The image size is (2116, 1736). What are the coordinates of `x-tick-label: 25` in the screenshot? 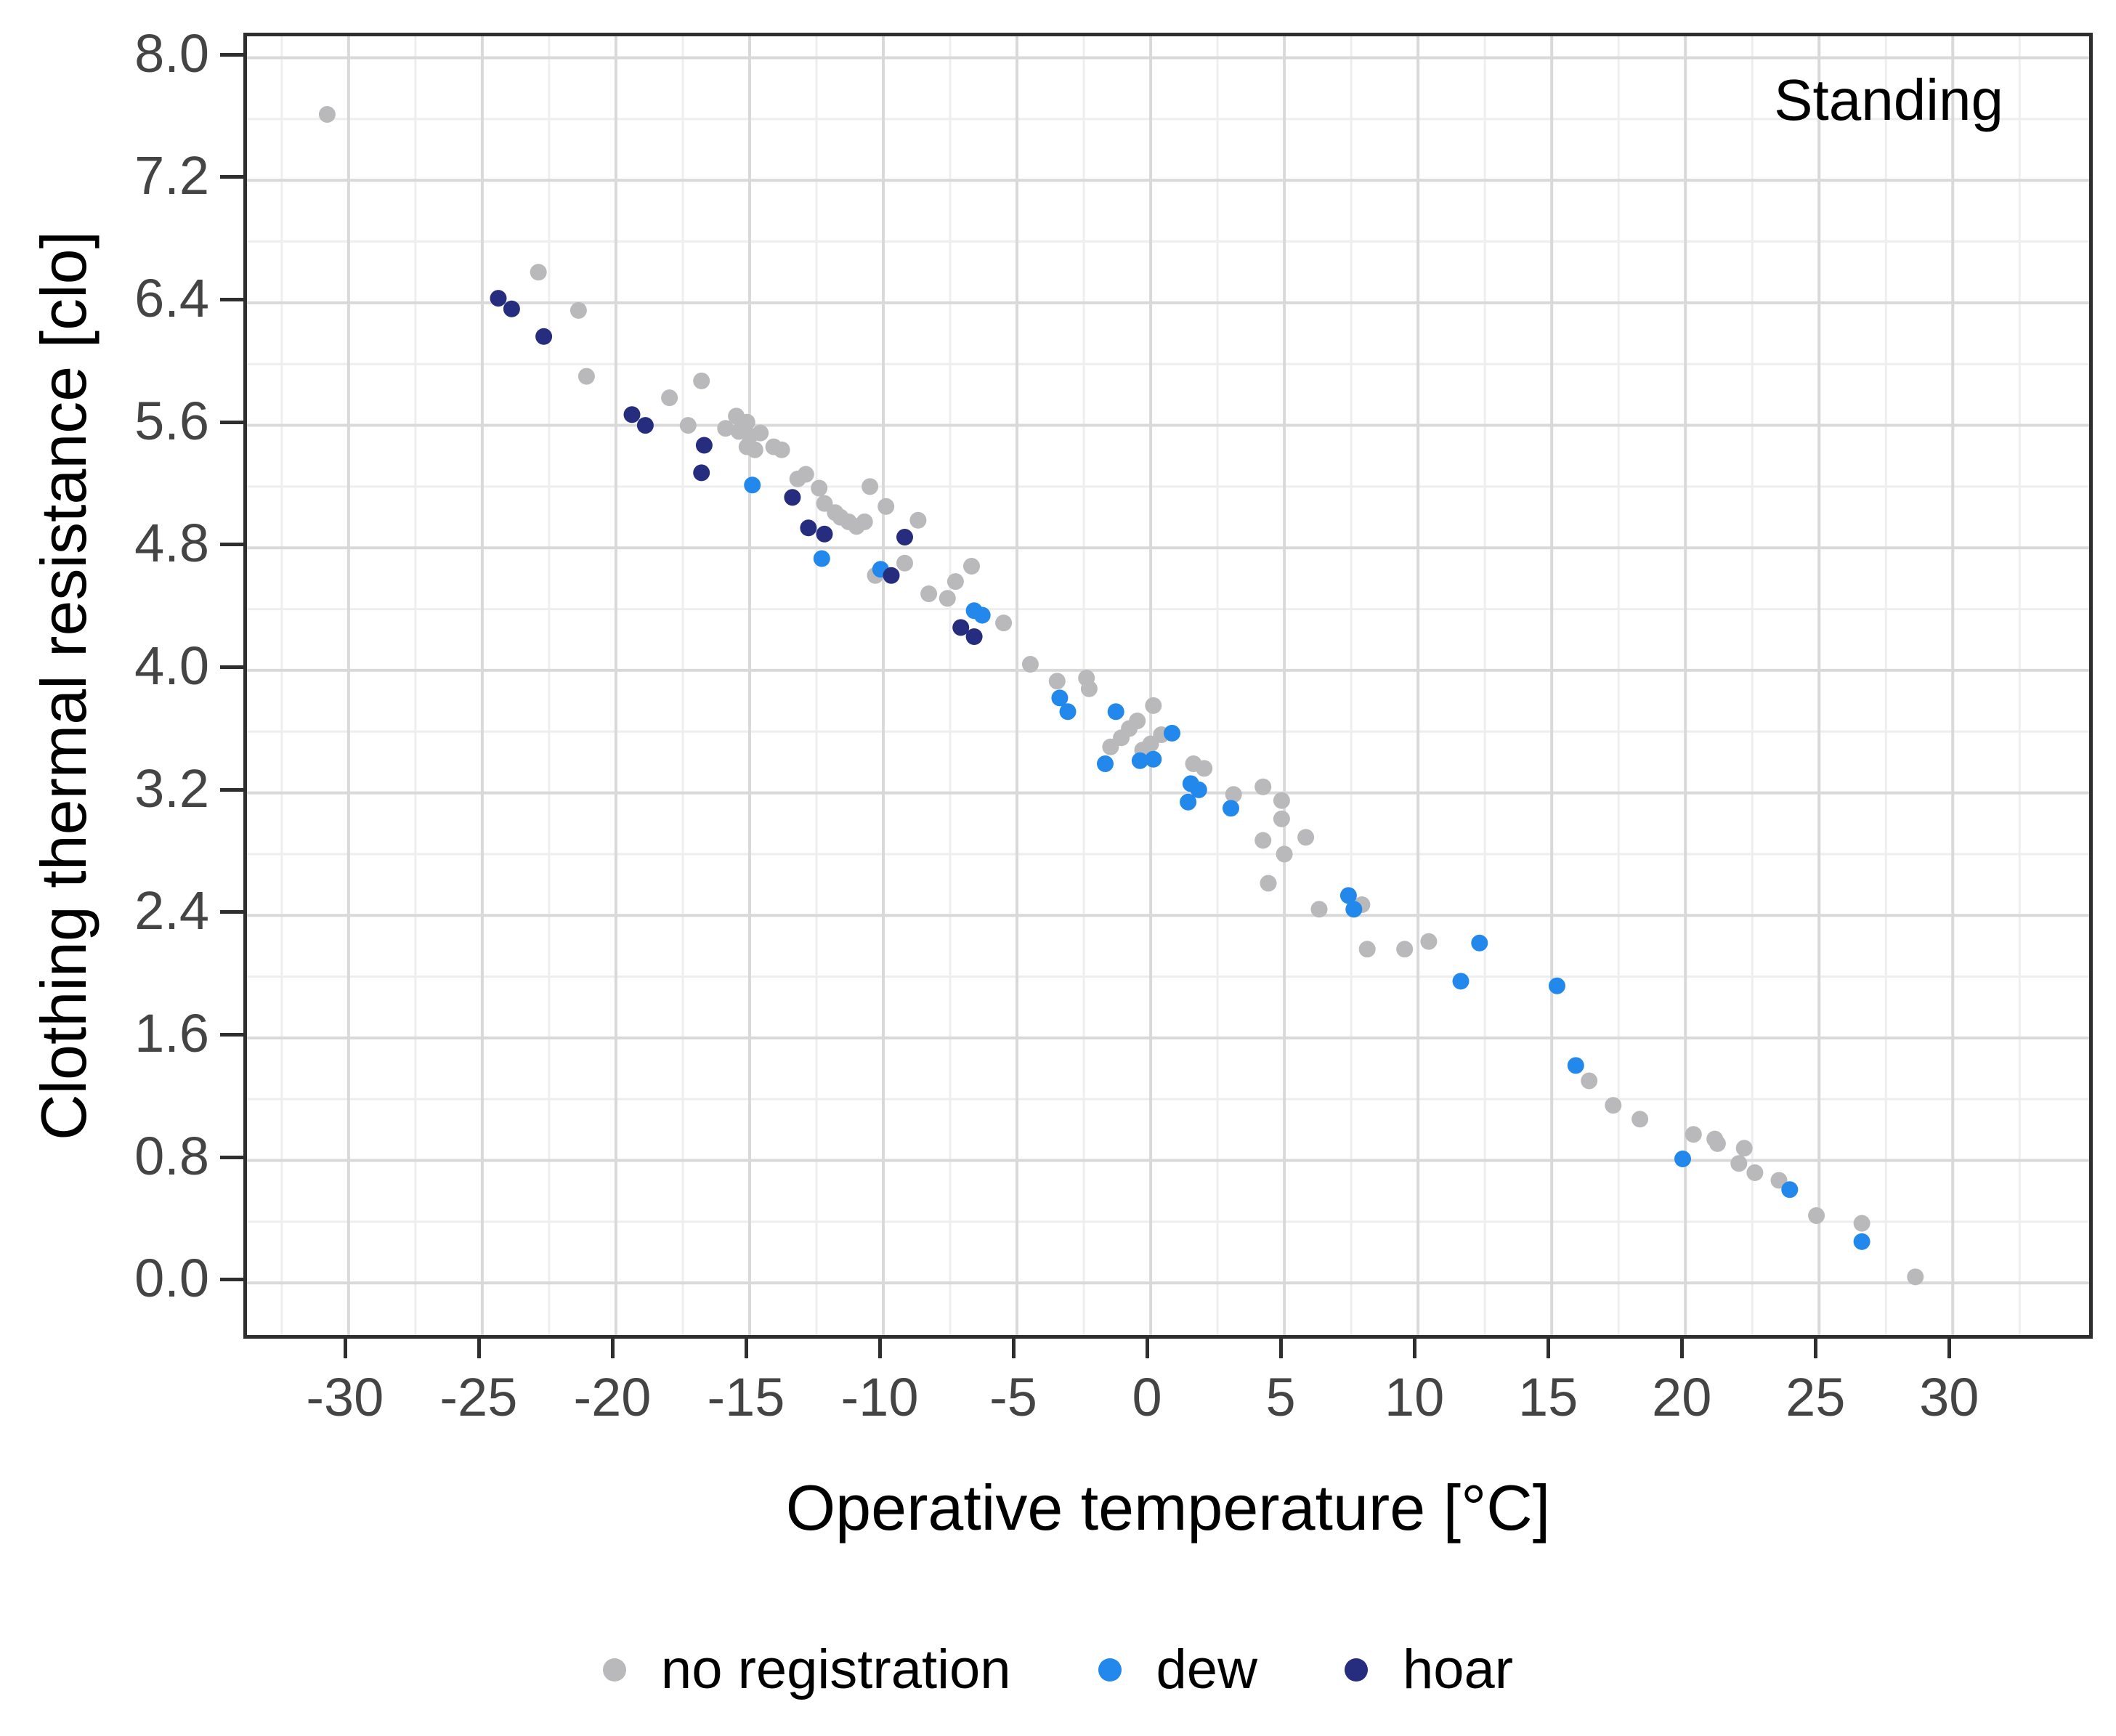 It's located at (1816, 1397).